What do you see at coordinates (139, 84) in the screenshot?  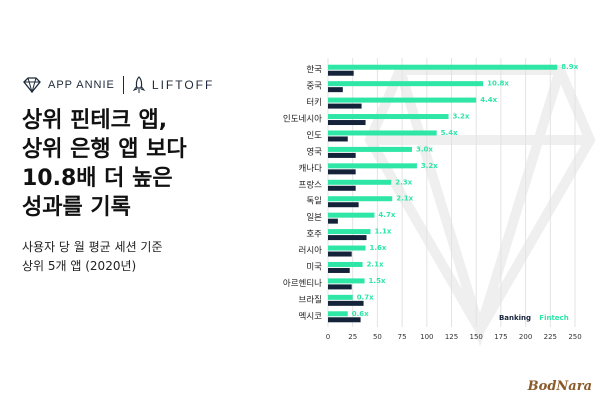 I see `liftoff-rocket-icon` at bounding box center [139, 84].